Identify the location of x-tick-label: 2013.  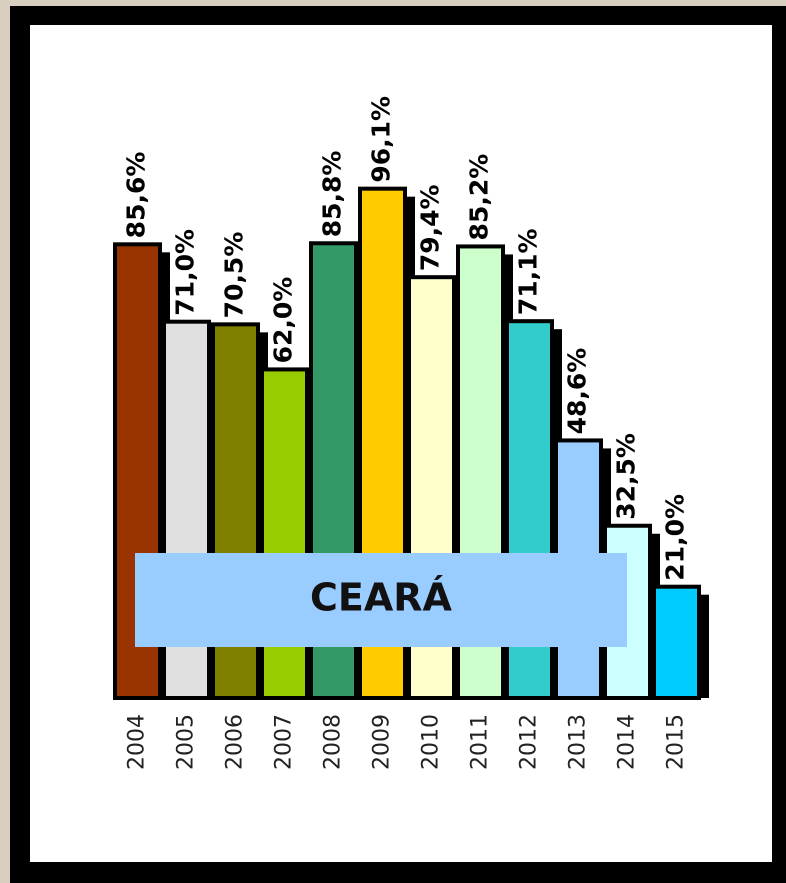
(578, 742).